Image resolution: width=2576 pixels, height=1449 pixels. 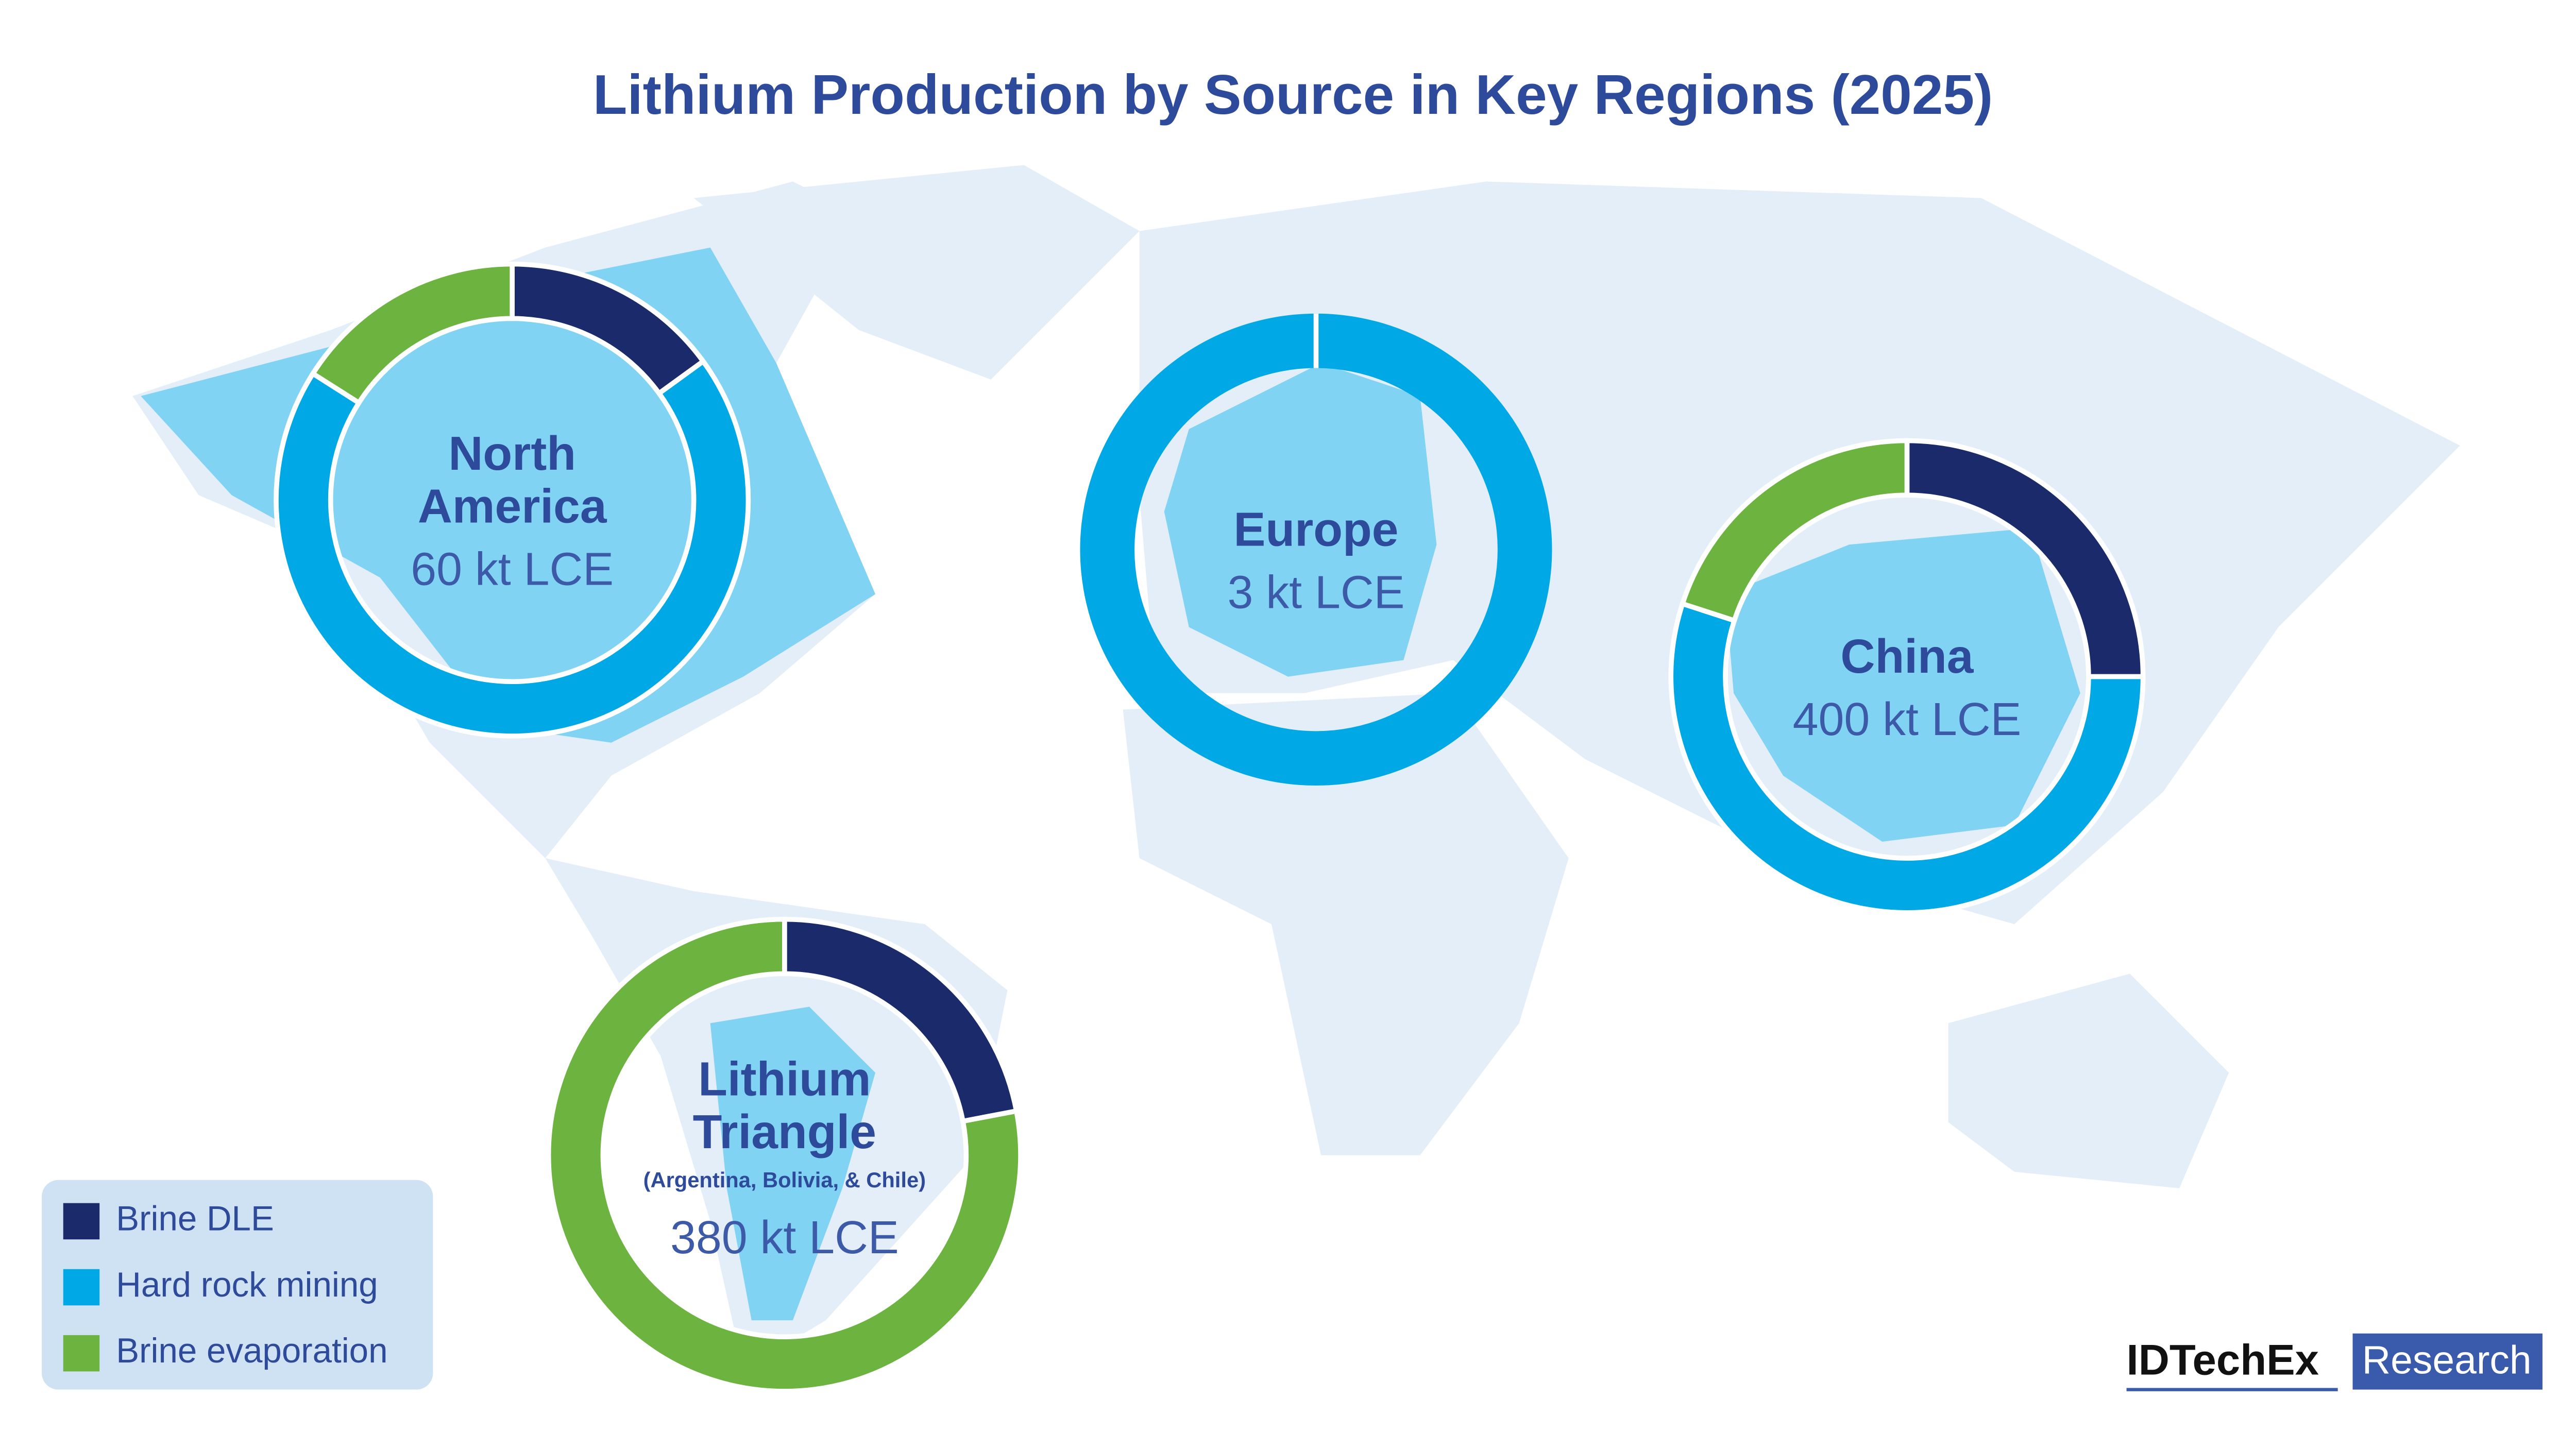 What do you see at coordinates (1907, 720) in the screenshot?
I see `region-total: 400 kt LCE` at bounding box center [1907, 720].